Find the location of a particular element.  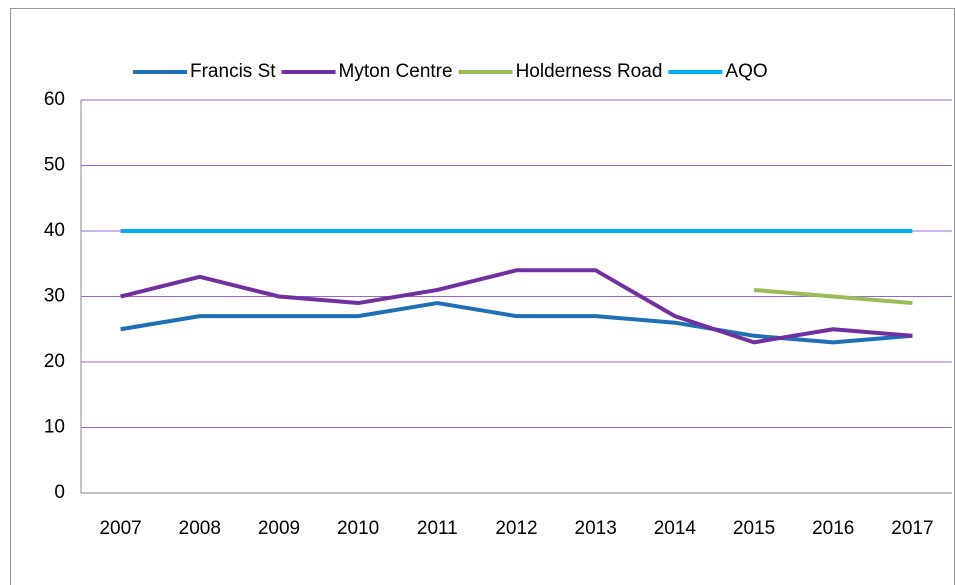

x-tick-label: 2013 is located at coordinates (596, 528).